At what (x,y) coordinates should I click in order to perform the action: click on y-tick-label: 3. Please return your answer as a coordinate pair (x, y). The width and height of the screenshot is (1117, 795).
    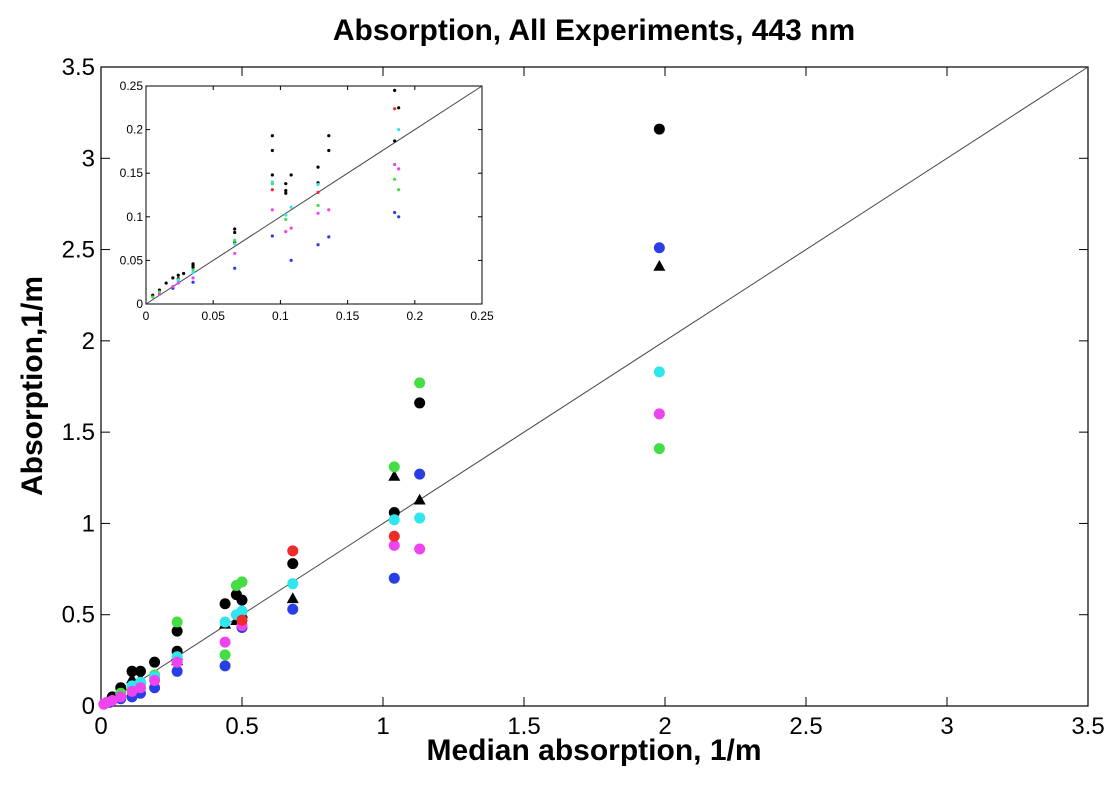
    Looking at the image, I should click on (88, 158).